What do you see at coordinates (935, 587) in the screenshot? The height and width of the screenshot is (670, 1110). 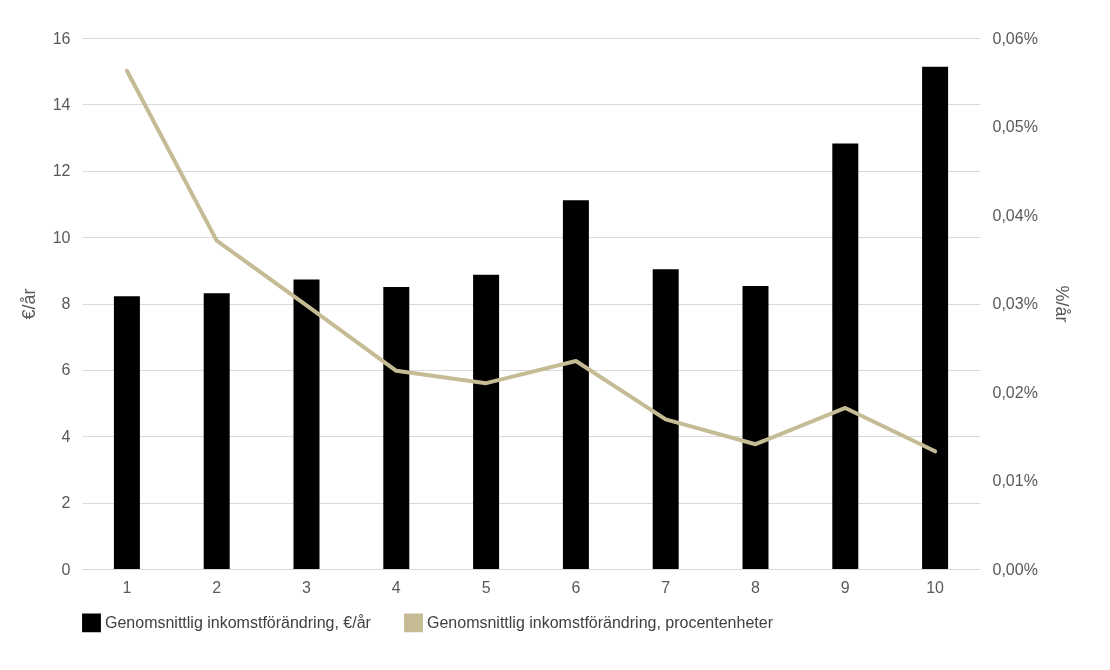 I see `x-tick-label: 10` at bounding box center [935, 587].